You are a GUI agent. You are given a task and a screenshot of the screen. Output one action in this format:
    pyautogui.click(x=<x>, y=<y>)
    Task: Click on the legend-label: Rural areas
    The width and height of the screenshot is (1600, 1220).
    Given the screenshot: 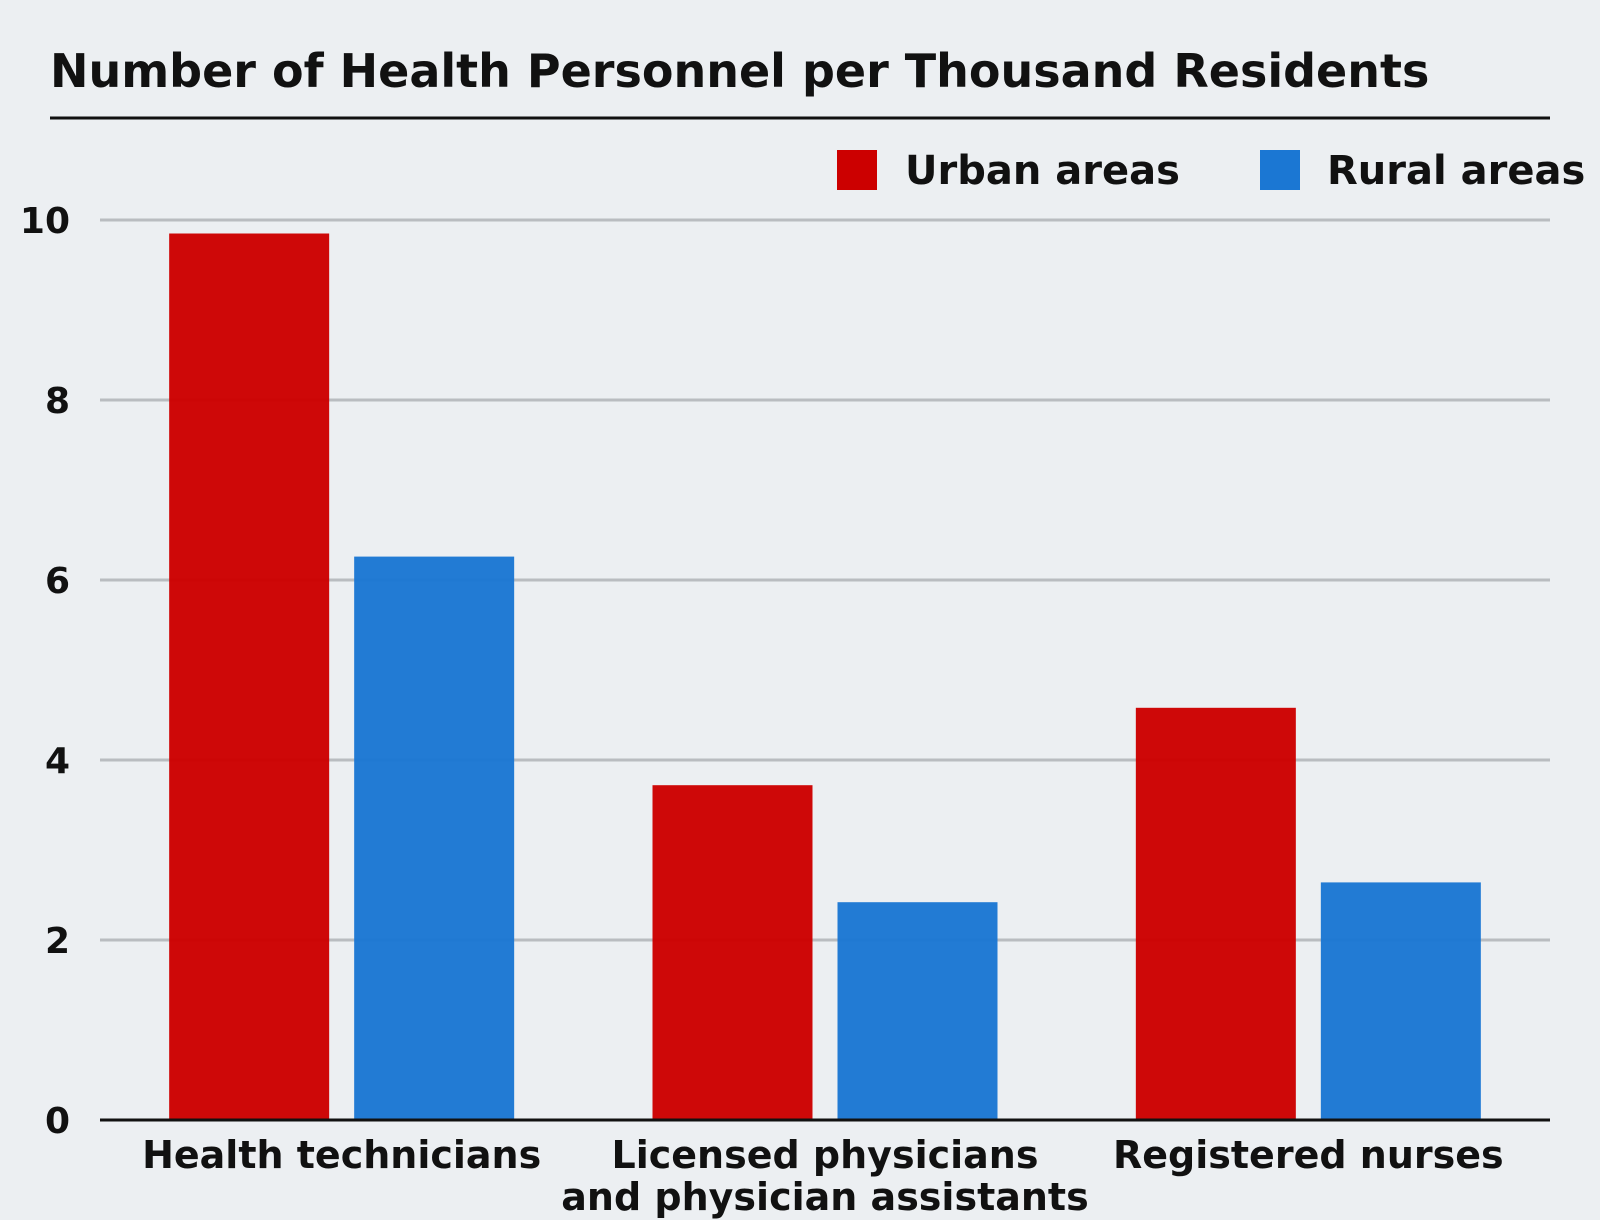 What is the action you would take?
    pyautogui.click(x=1456, y=171)
    